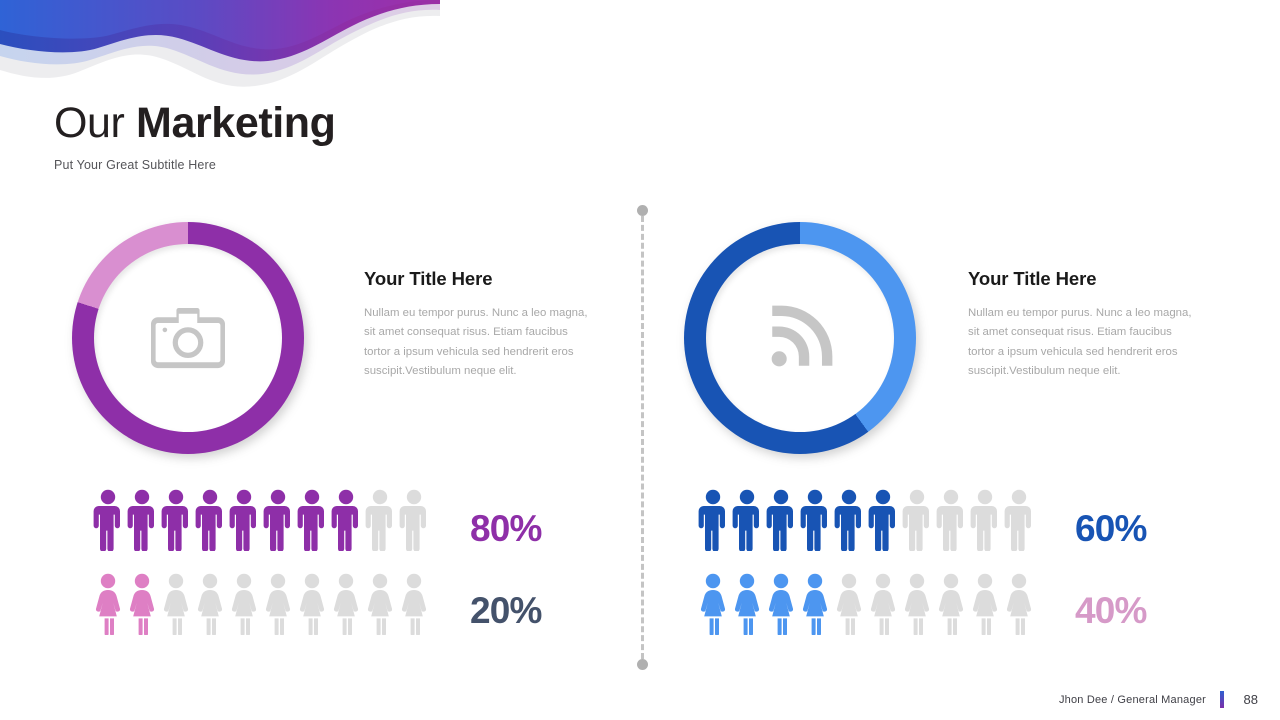 Image resolution: width=1280 pixels, height=720 pixels. I want to click on percent-label-female-left: 20%, so click(506, 610).